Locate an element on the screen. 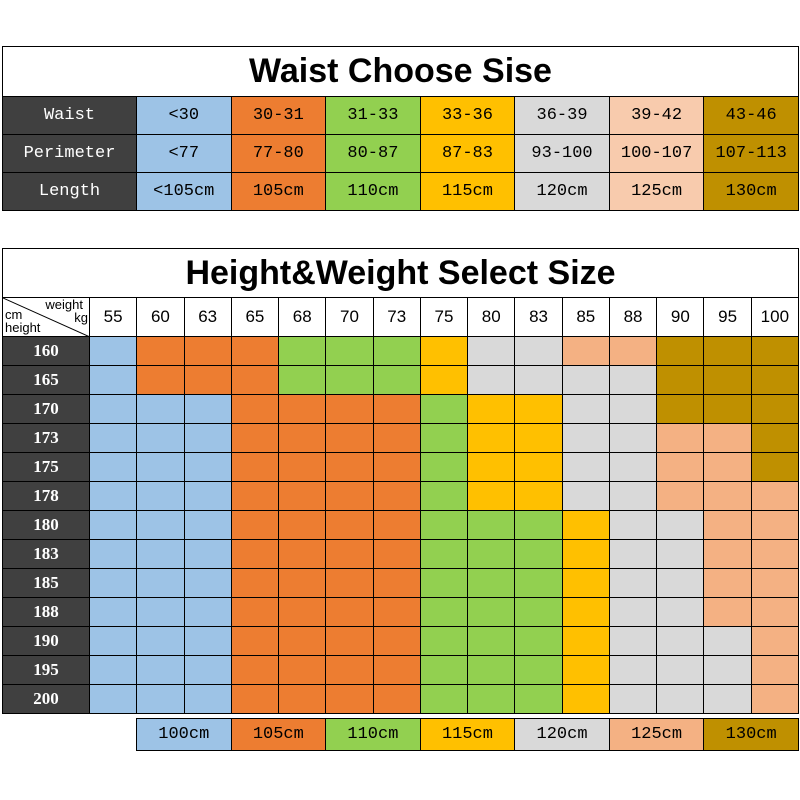 The image size is (800, 800). height-row: 173 is located at coordinates (401, 438).